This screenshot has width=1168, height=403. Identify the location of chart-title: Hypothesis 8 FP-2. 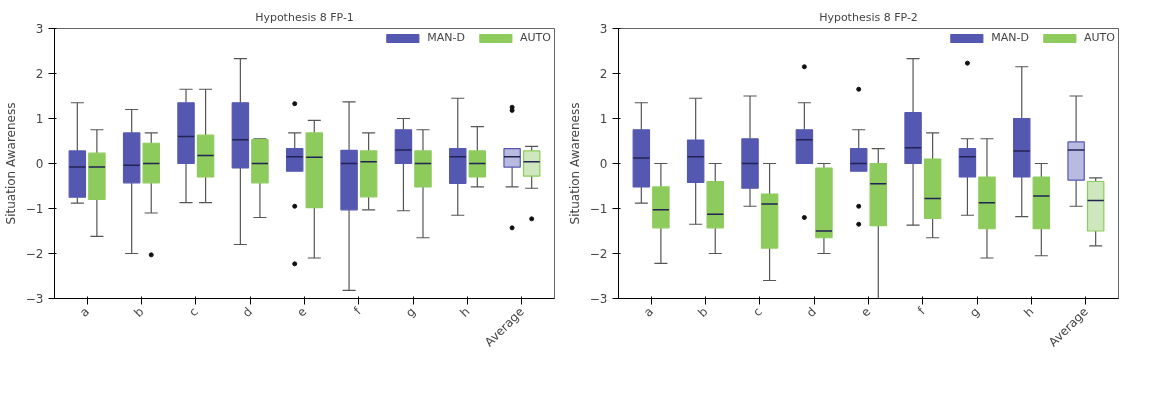
(868, 17).